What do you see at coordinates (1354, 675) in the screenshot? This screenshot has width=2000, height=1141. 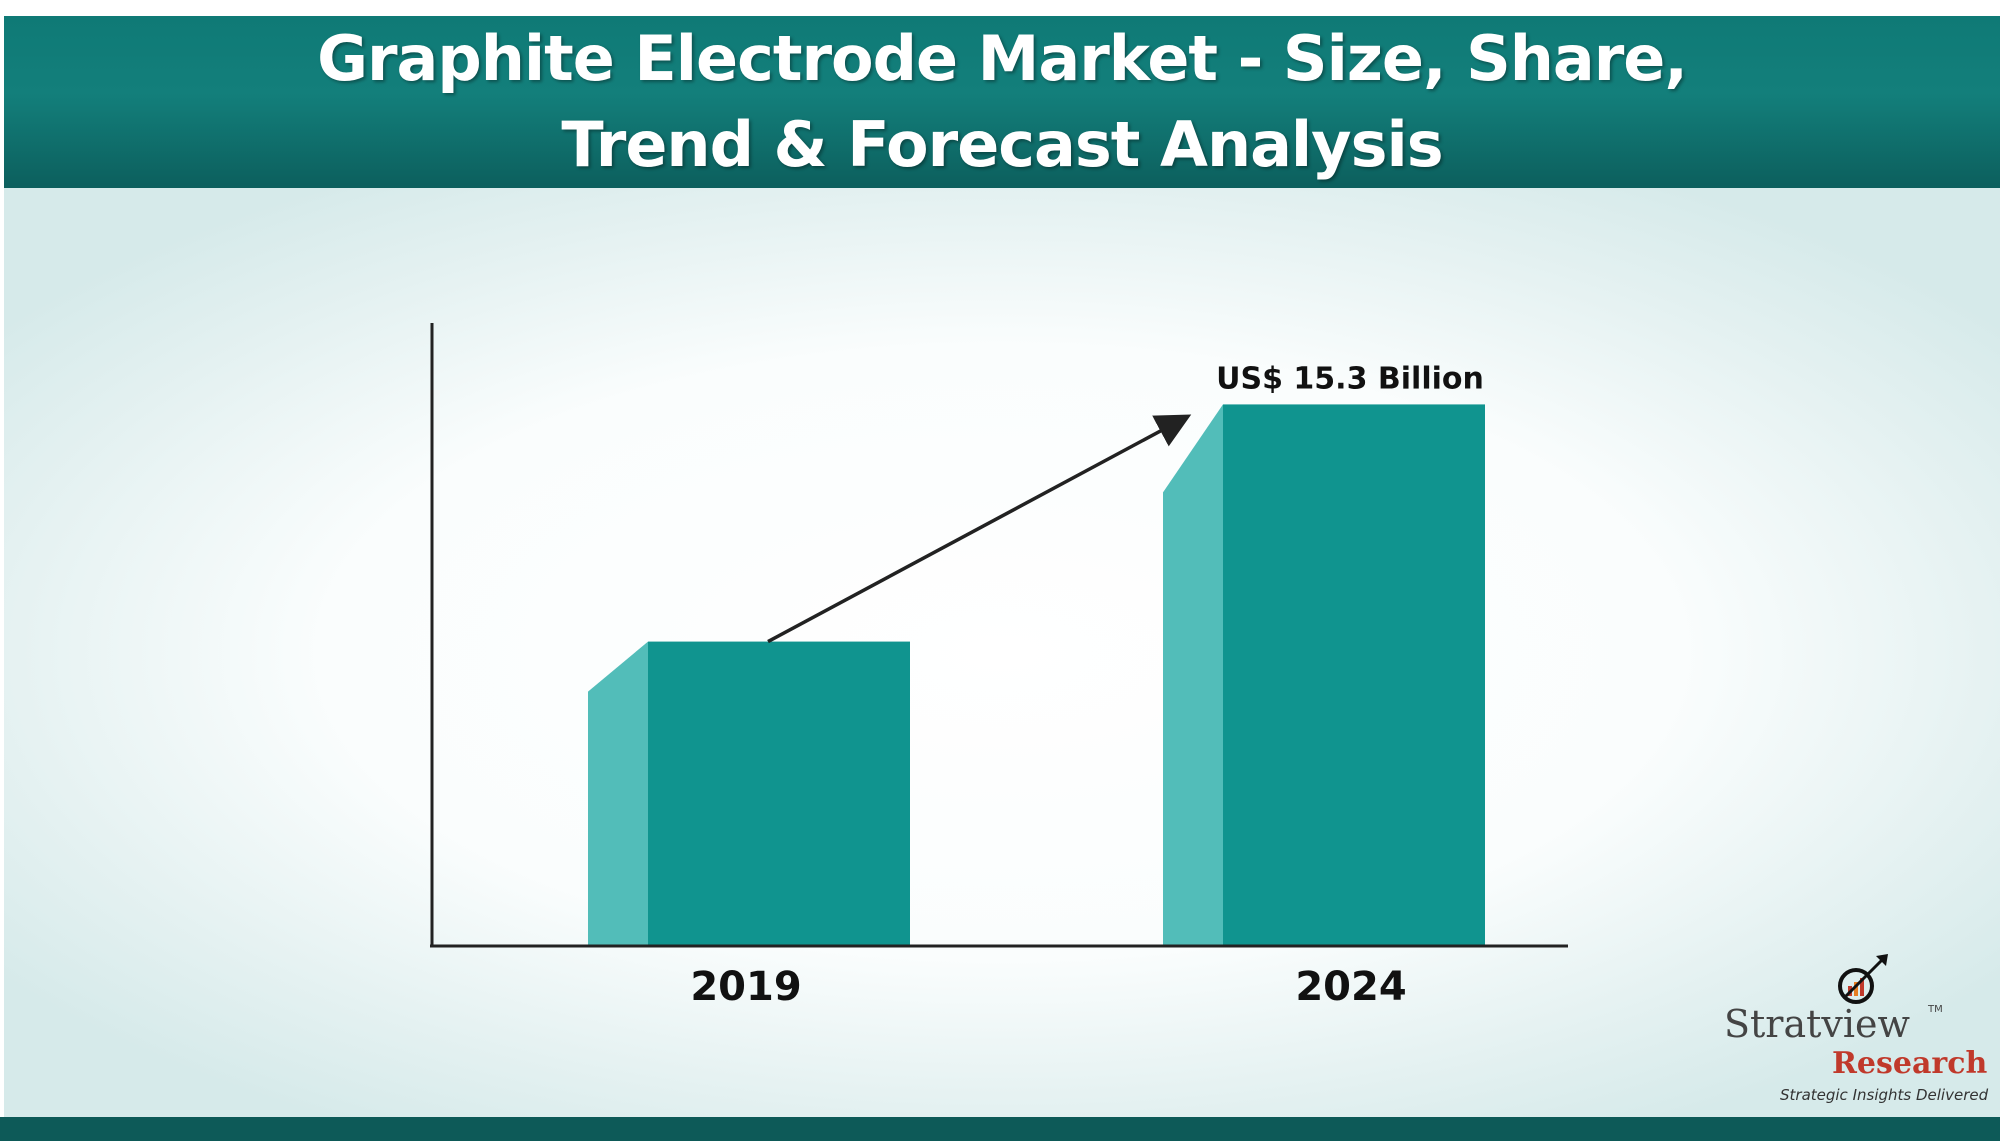 I see `bar-2024` at bounding box center [1354, 675].